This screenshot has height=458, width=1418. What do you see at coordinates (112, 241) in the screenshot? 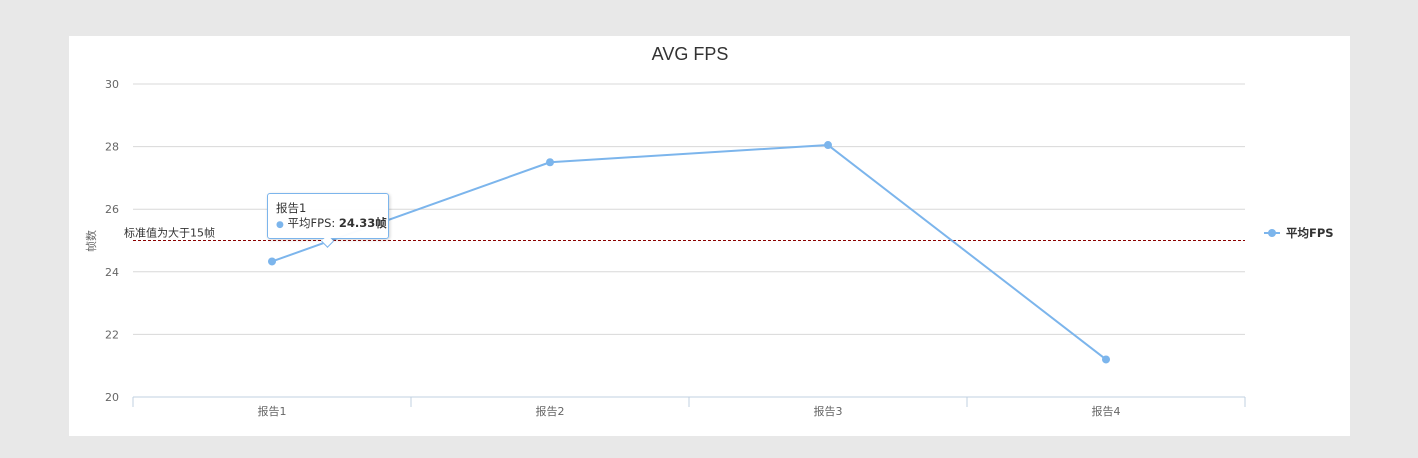
I see `y-axis-ticks: 20 22 24 26 28 30` at bounding box center [112, 241].